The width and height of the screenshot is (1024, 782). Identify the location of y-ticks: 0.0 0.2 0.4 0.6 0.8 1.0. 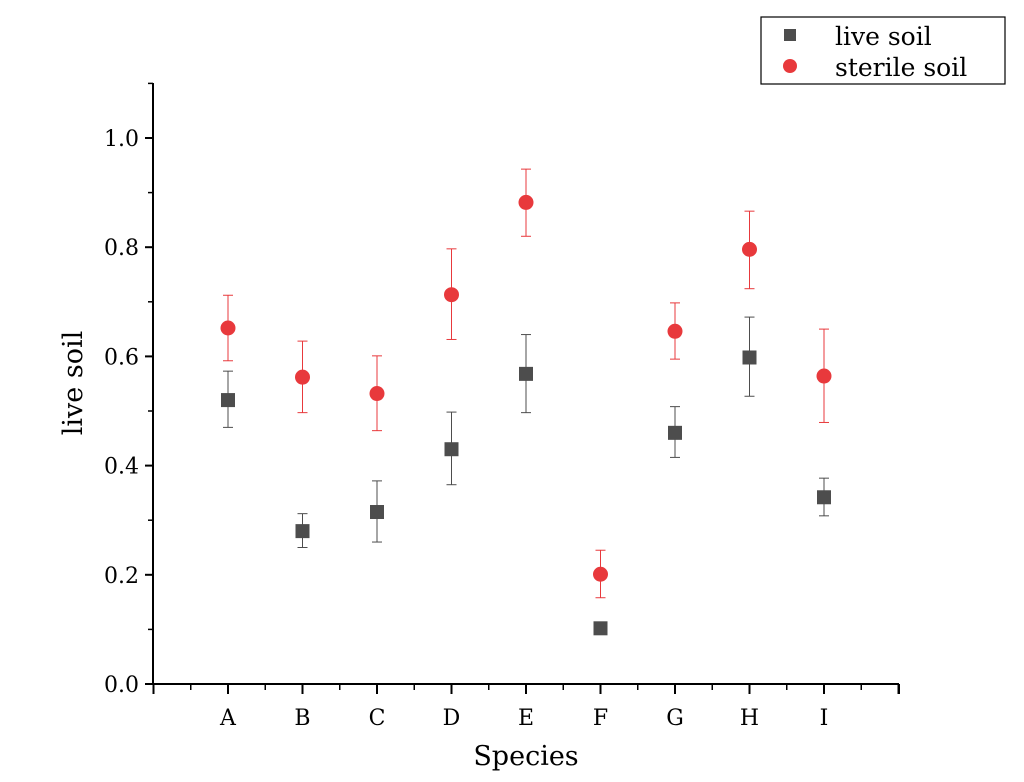
(128, 390).